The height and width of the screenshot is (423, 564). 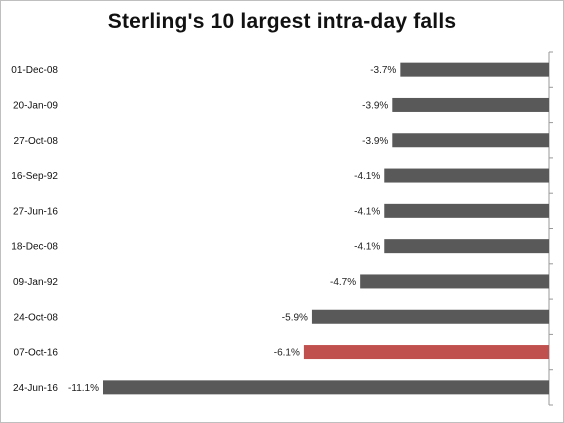 What do you see at coordinates (282, 21) in the screenshot?
I see `chart-title: Sterling's 10 largest intra-day falls` at bounding box center [282, 21].